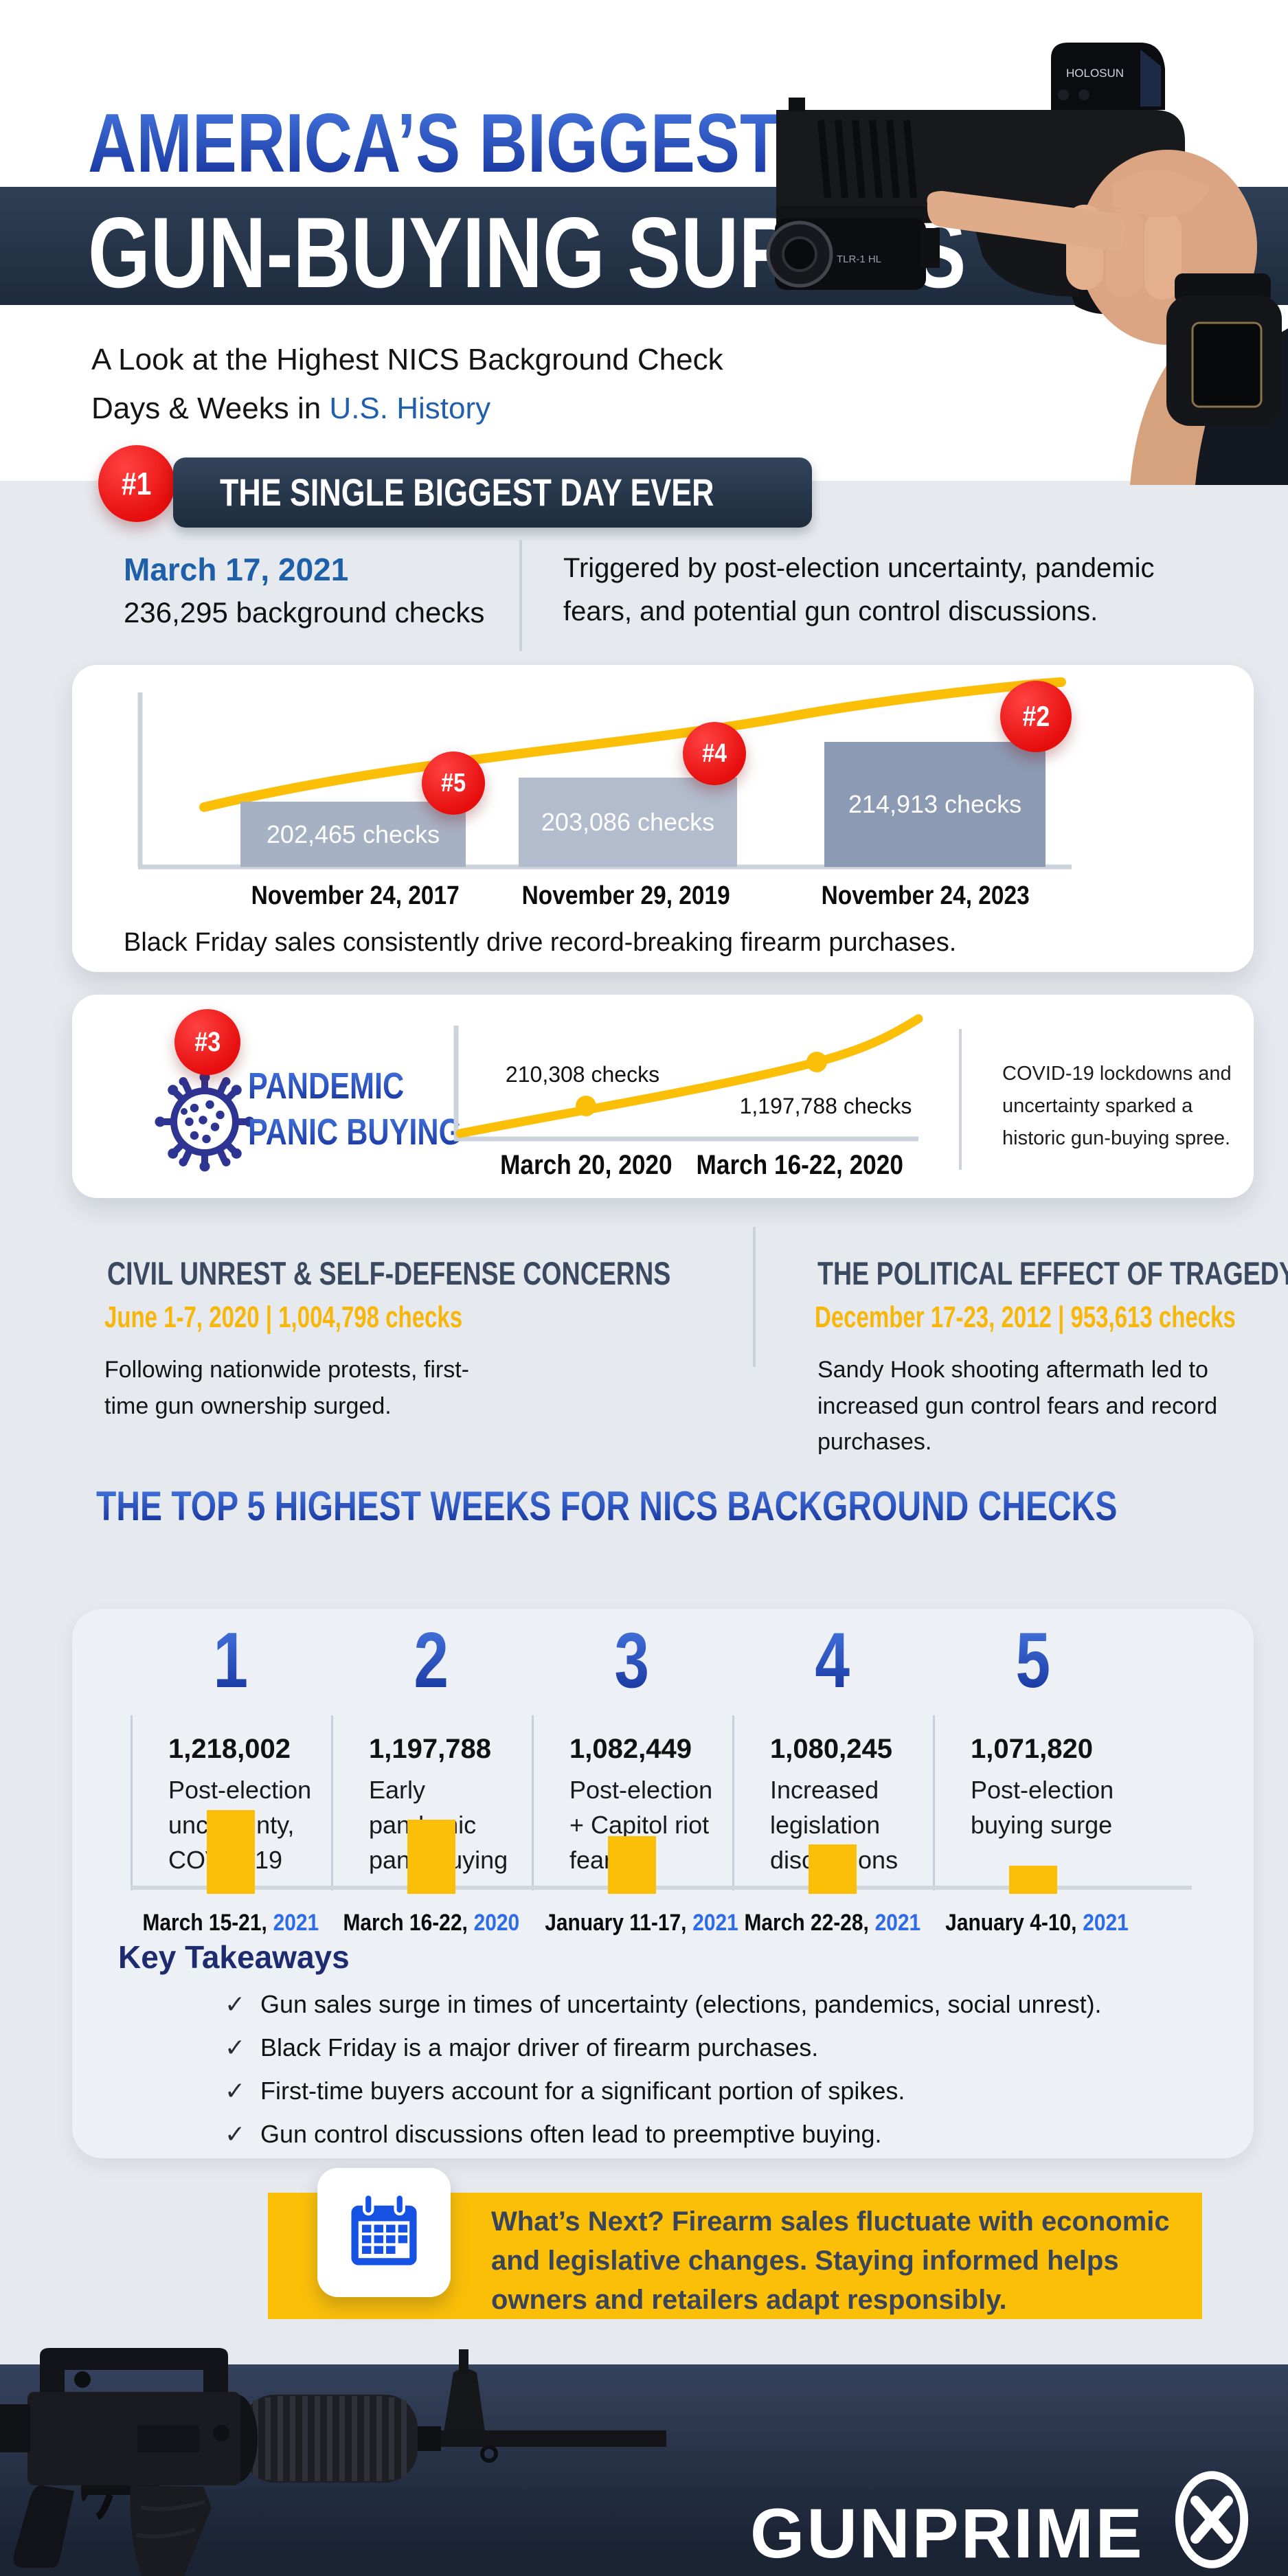 This screenshot has width=1288, height=2576. I want to click on top5-date: January 11-17, 2021, so click(641, 1923).